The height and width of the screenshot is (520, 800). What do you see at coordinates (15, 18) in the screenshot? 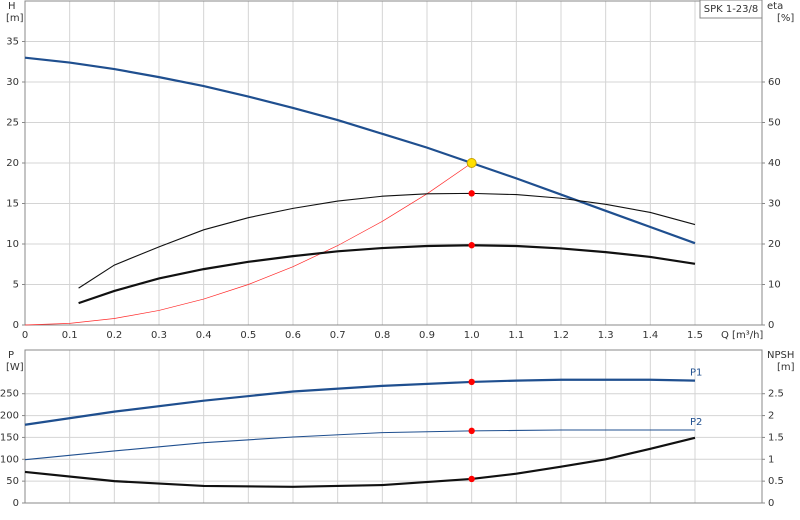
I see `y-axis-unit: [m]` at bounding box center [15, 18].